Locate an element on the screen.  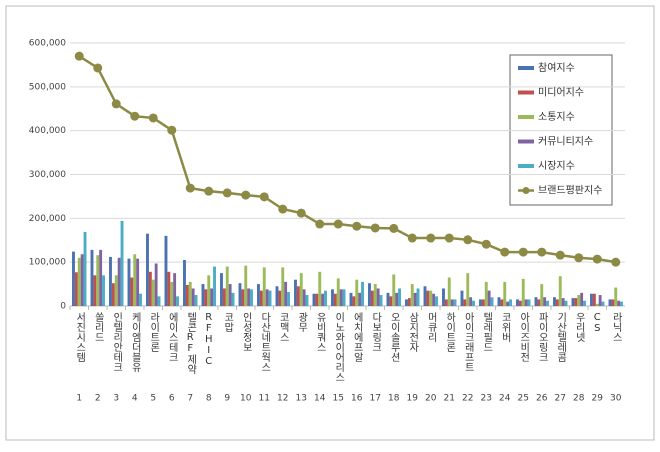
x-tick-label: 라이트론 is located at coordinates (154, 332).